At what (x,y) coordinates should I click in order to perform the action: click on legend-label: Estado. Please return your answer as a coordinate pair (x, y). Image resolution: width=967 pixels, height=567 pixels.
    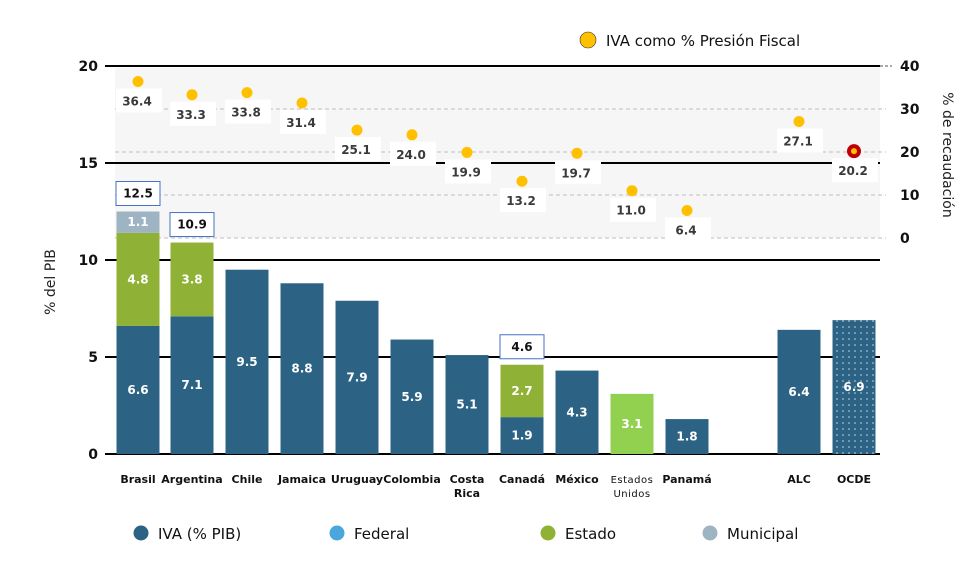
    Looking at the image, I should click on (590, 534).